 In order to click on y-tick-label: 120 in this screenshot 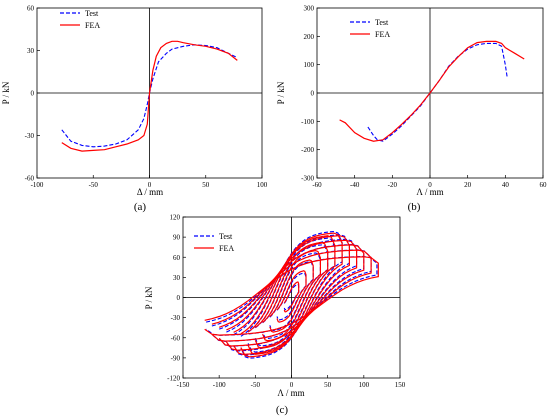, I will do `click(175, 218)`.